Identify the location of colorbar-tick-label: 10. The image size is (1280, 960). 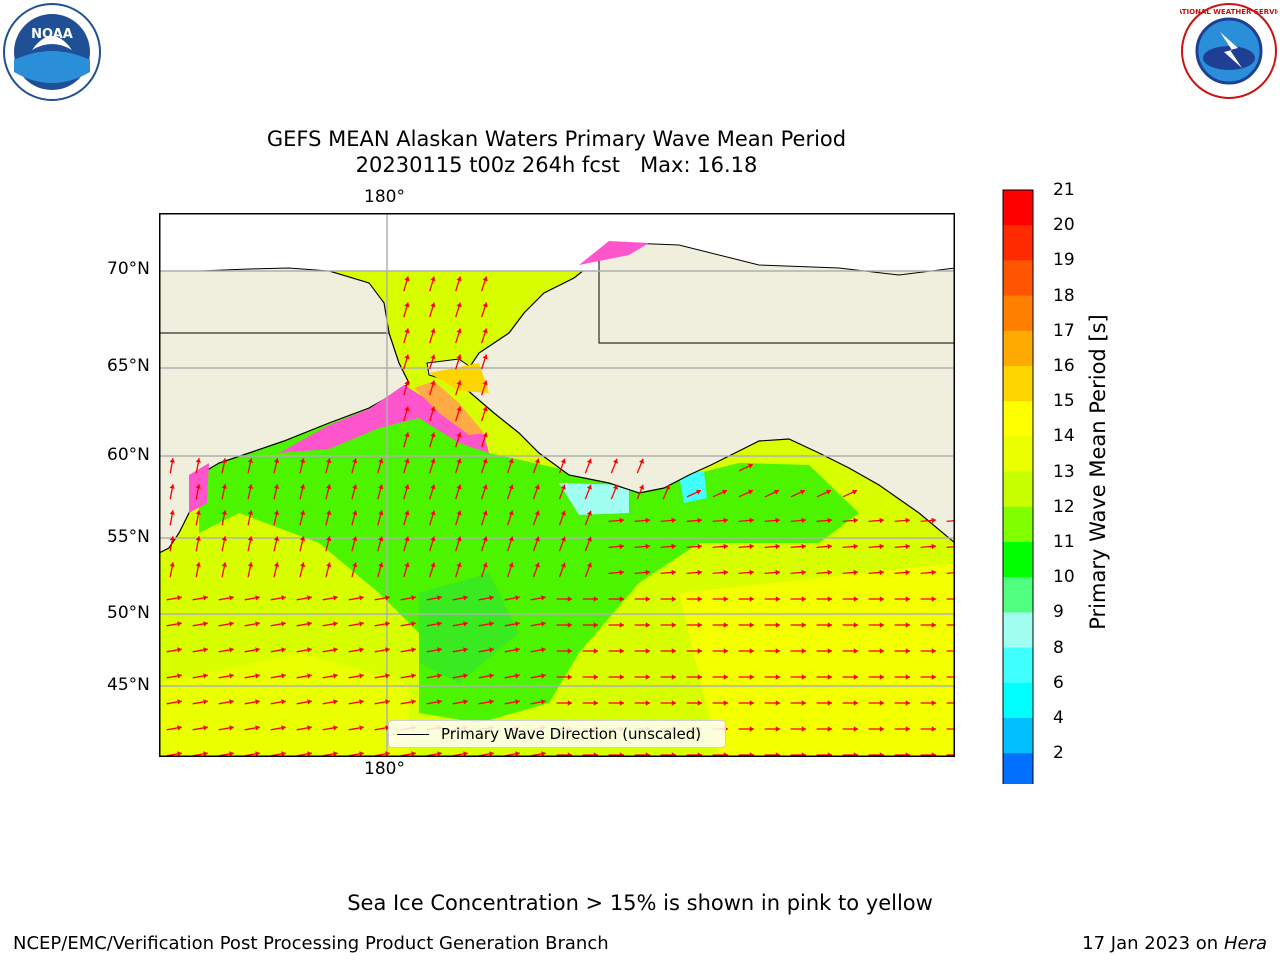
(1064, 577).